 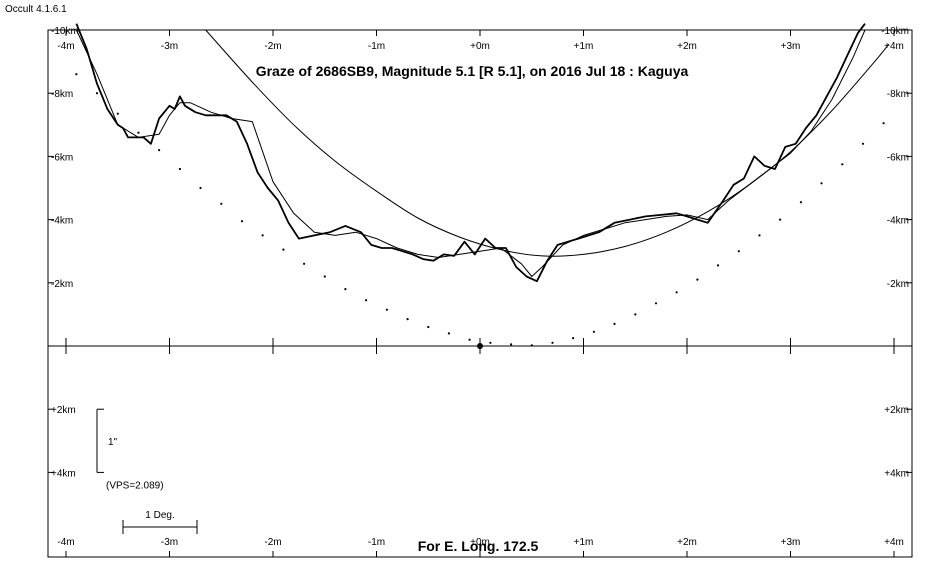 I want to click on scale-bar-label: 1", so click(x=113, y=442).